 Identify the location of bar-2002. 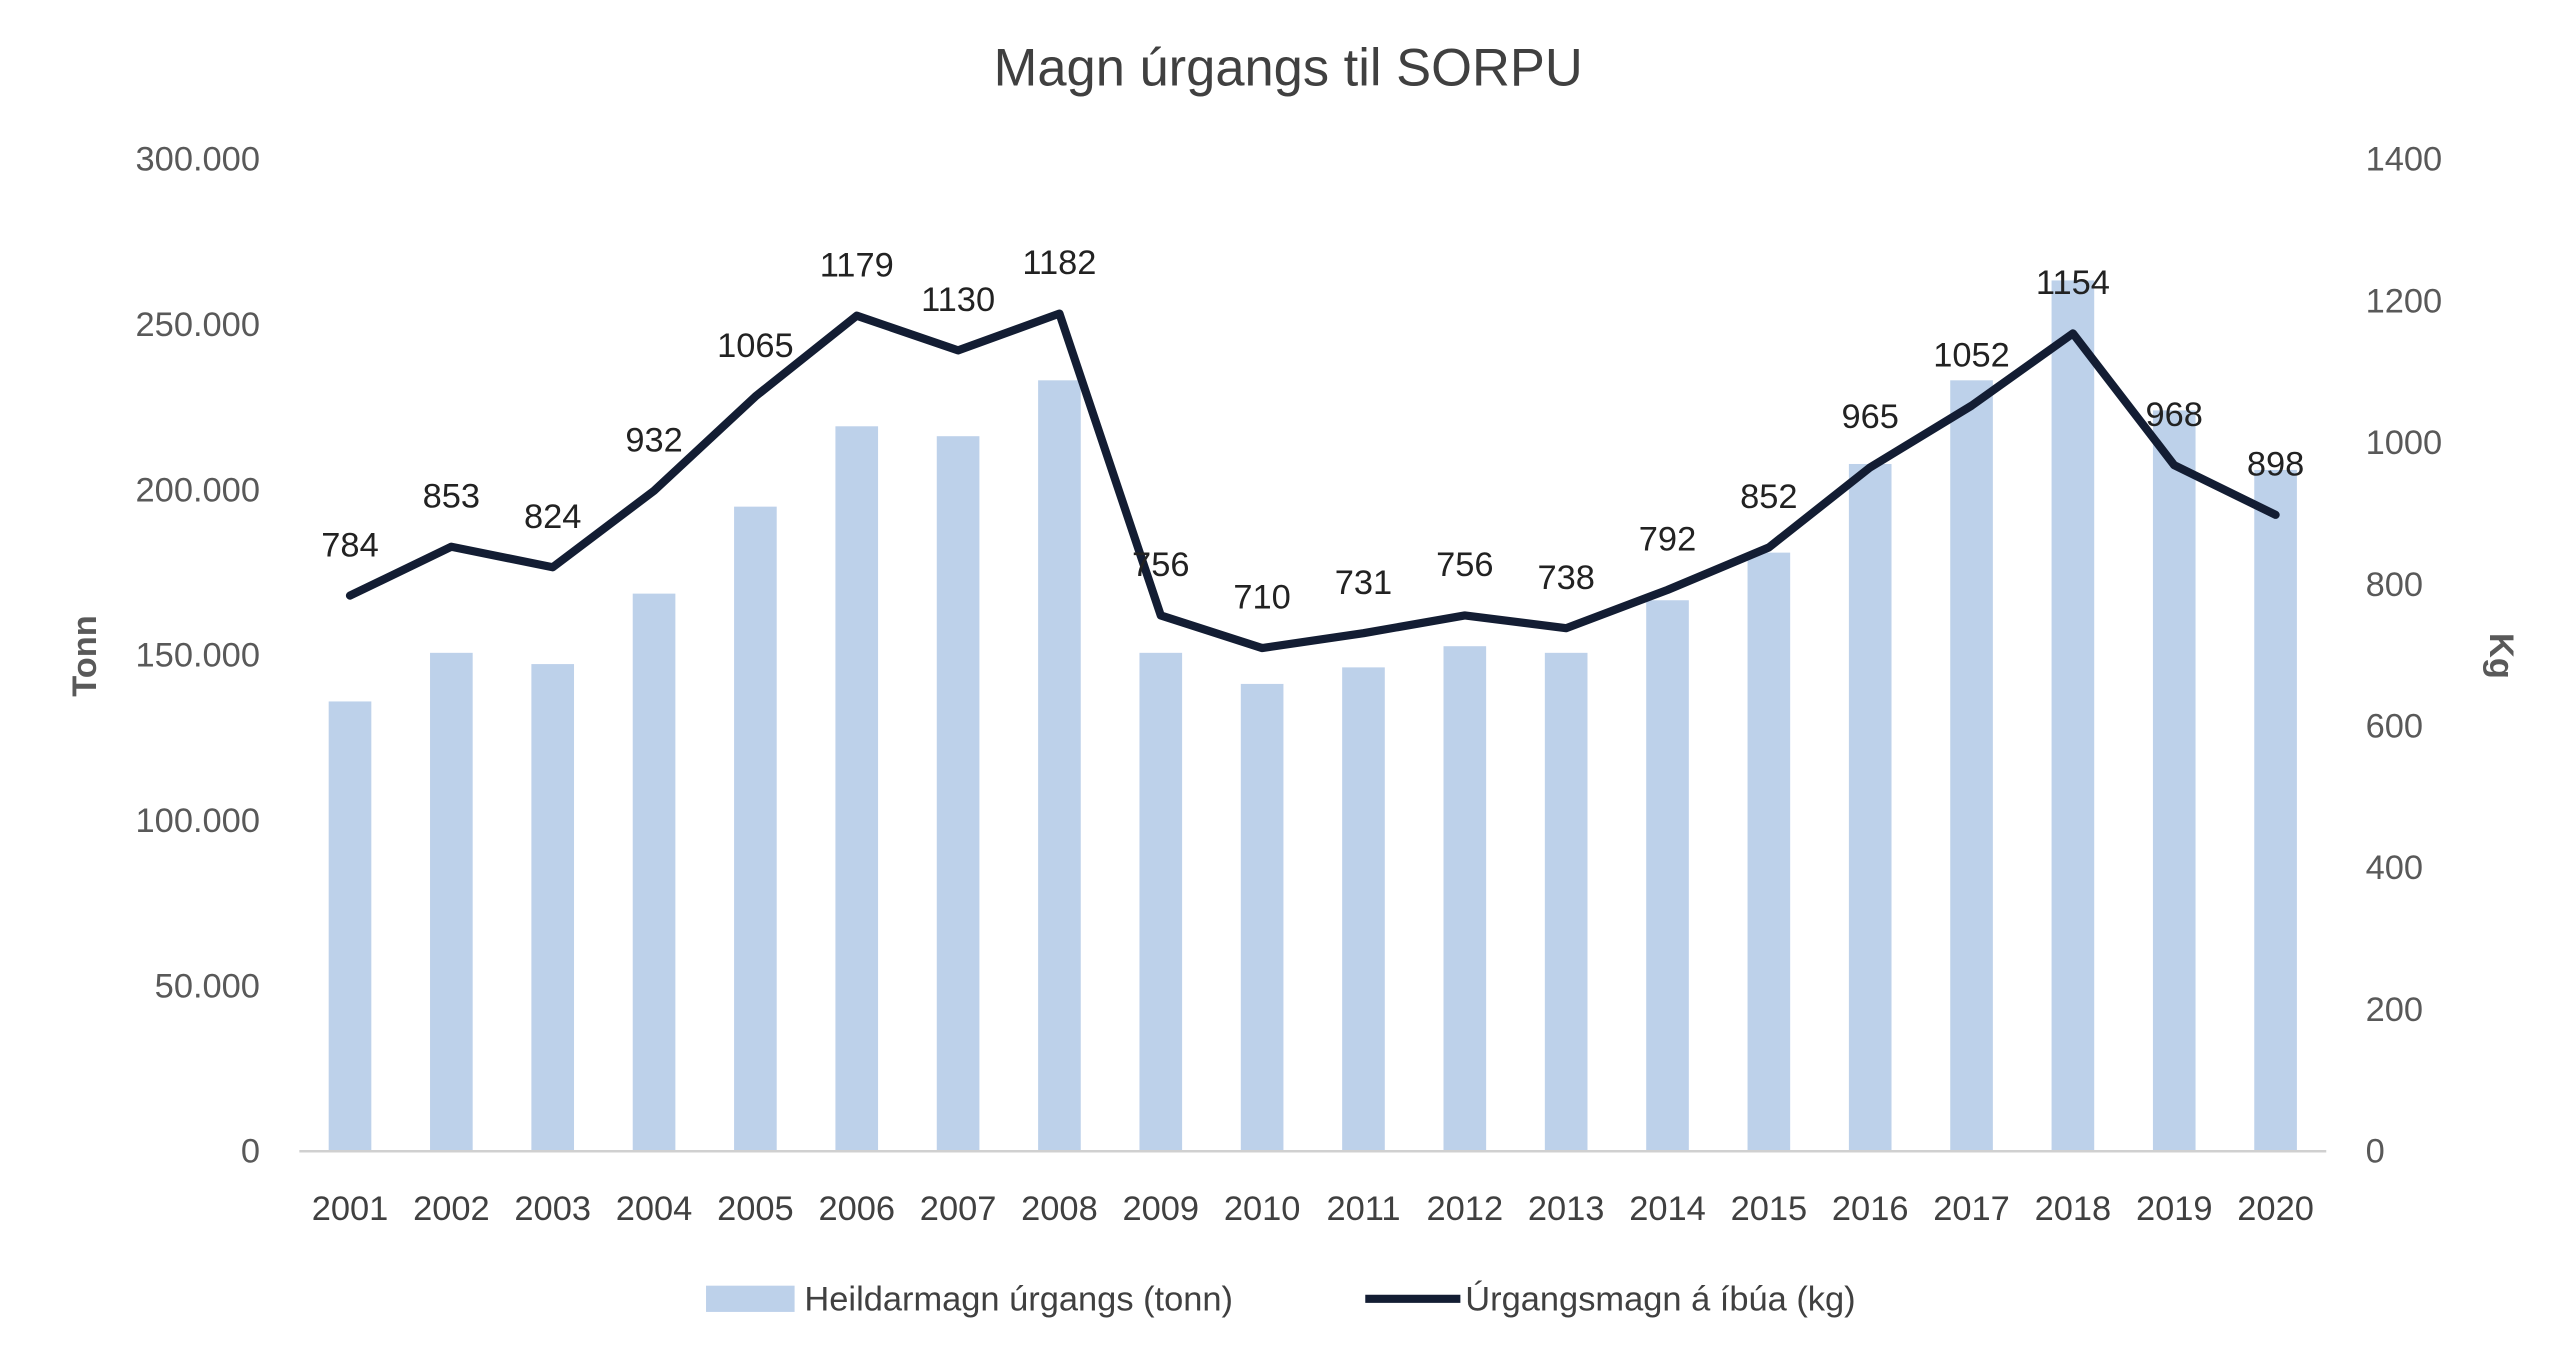
(451, 902).